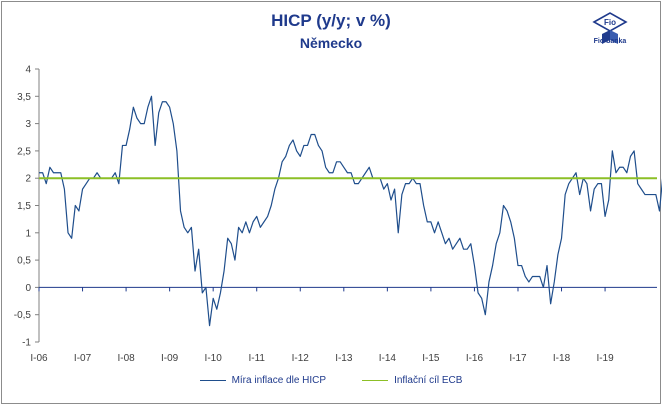 The width and height of the screenshot is (662, 405). What do you see at coordinates (431, 358) in the screenshot?
I see `x-tick-label: I-15` at bounding box center [431, 358].